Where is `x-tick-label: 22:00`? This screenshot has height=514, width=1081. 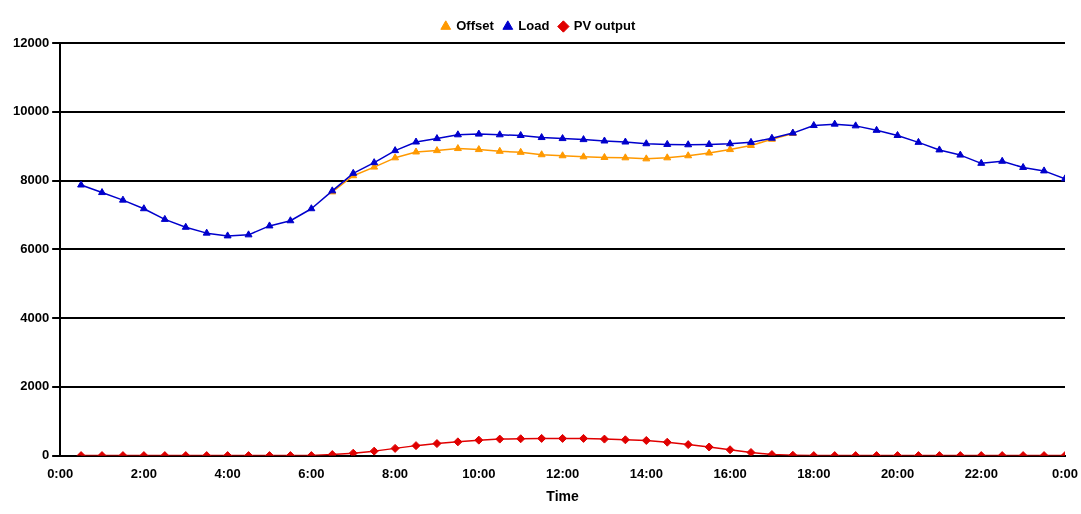 x-tick-label: 22:00 is located at coordinates (981, 473).